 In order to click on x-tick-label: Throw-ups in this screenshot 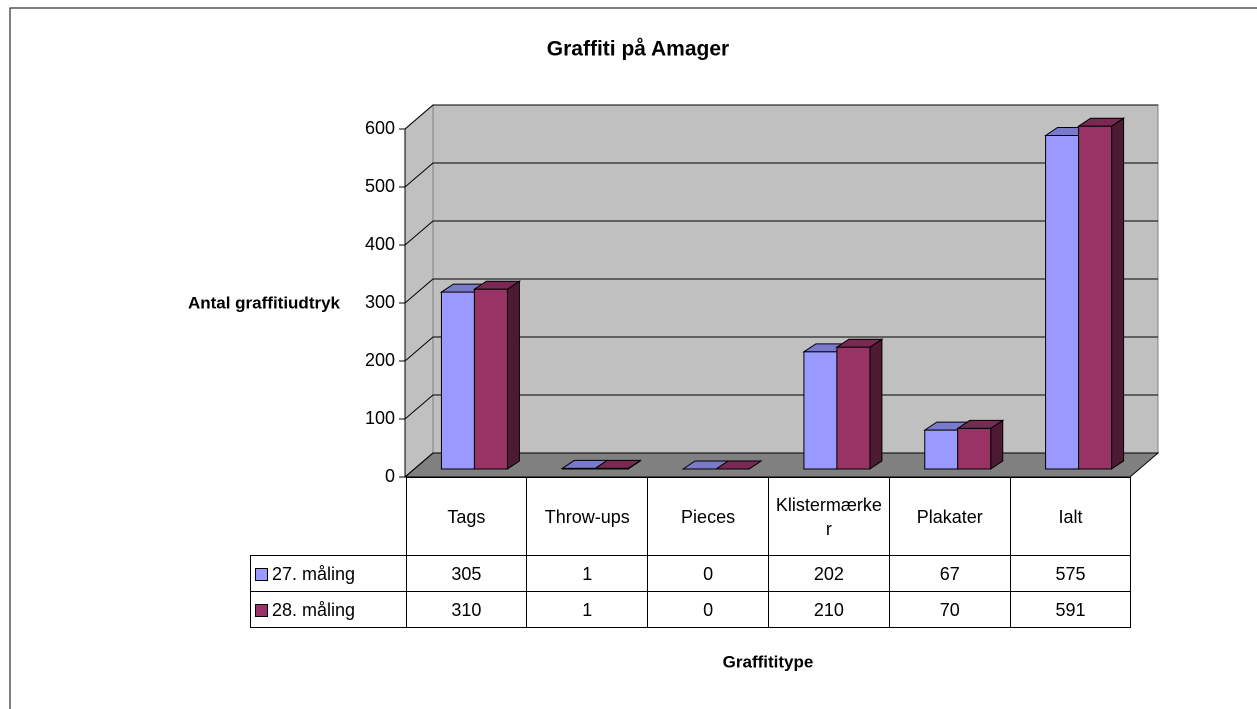, I will do `click(587, 516)`.